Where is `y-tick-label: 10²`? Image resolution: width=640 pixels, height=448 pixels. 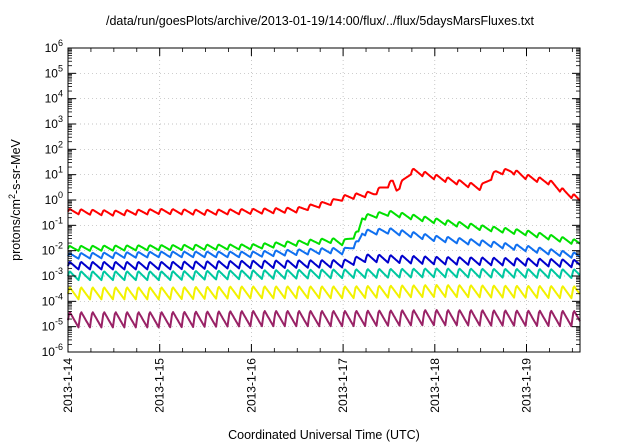 y-tick-label: 10² is located at coordinates (54, 147).